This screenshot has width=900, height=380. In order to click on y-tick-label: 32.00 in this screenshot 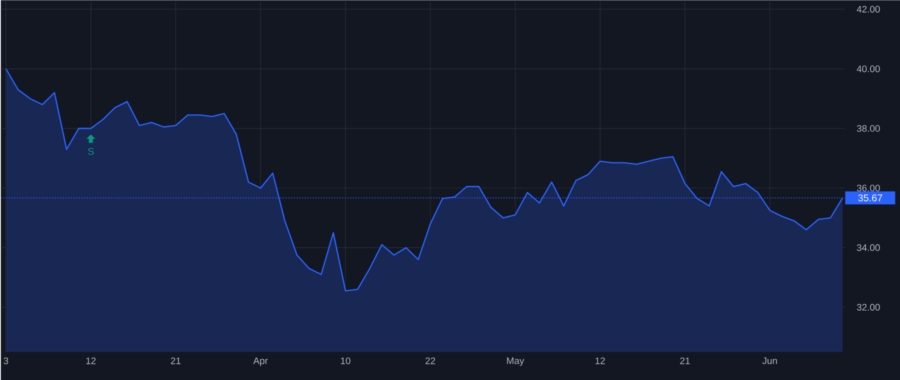, I will do `click(868, 307)`.